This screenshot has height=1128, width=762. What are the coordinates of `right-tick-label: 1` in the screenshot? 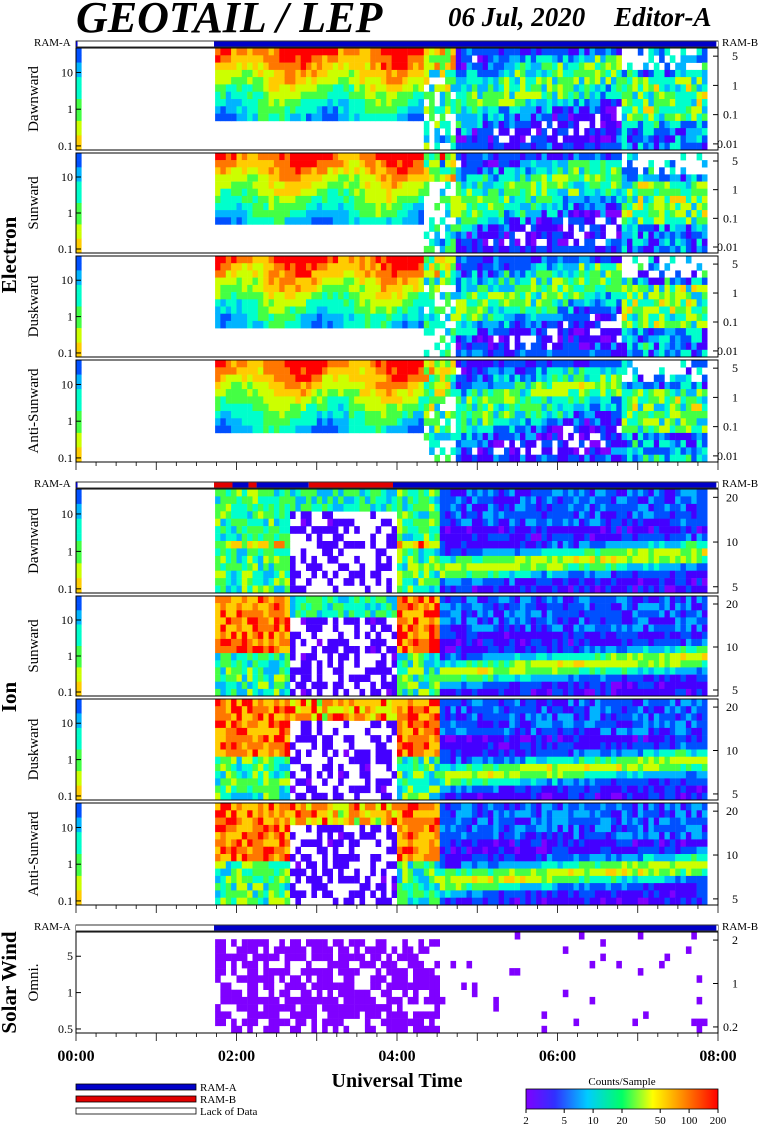 It's located at (735, 190).